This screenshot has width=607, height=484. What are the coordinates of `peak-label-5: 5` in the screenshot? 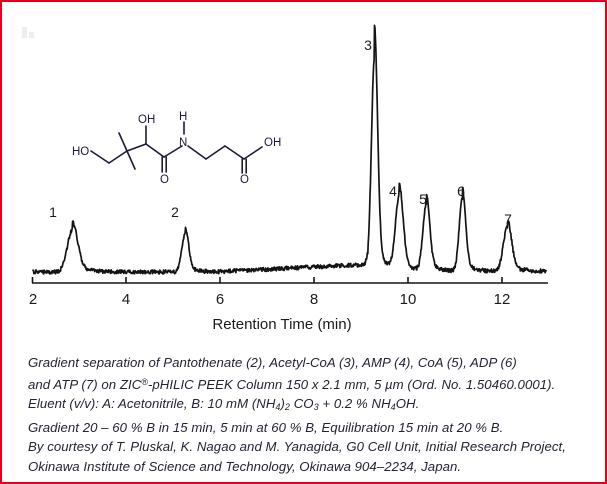 It's located at (423, 199).